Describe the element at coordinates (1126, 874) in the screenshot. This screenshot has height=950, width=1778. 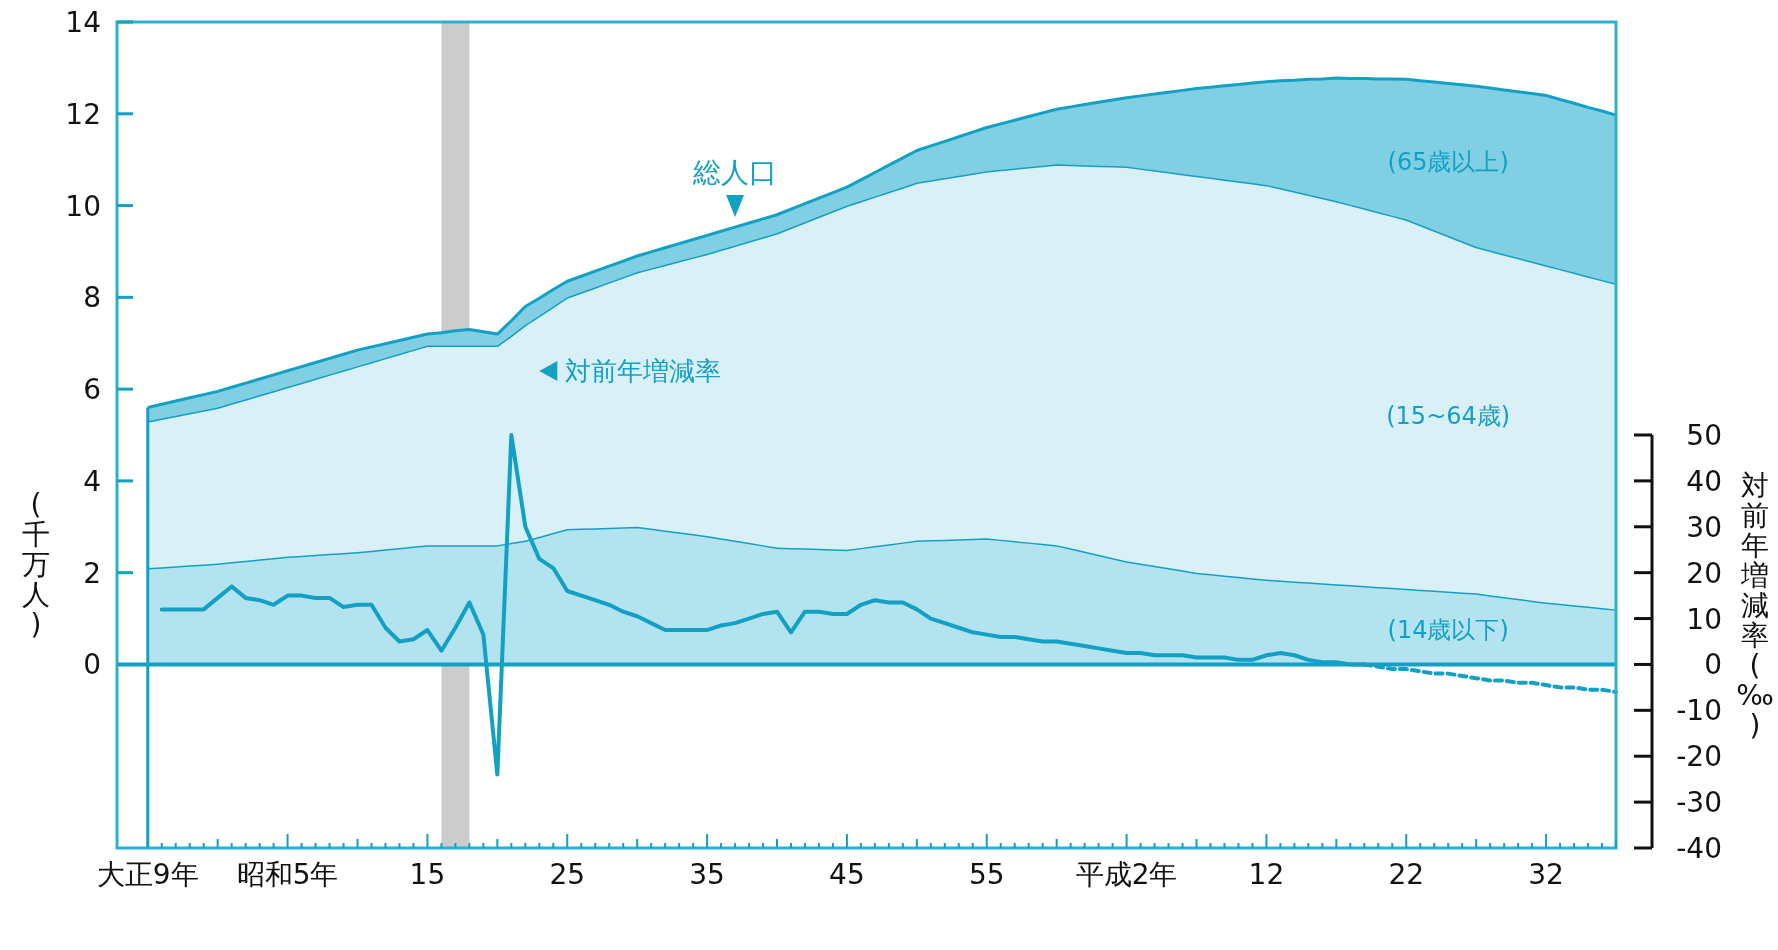
I see `x-tick-label: 平成2年` at that location.